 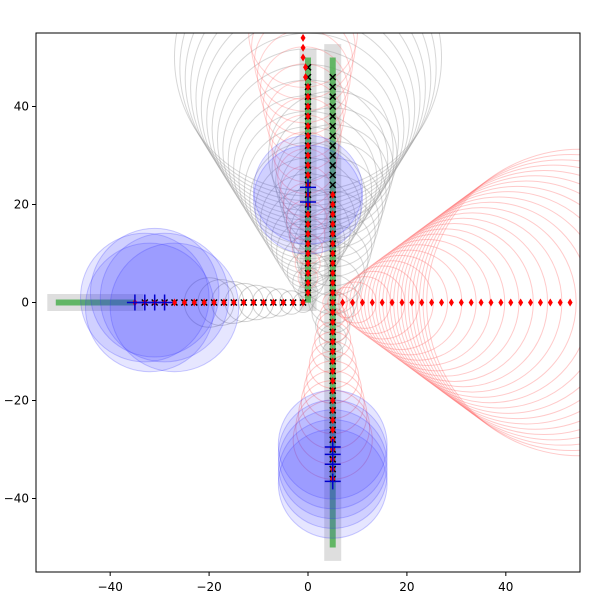 I want to click on y-tick-label: −20, so click(x=16, y=401).